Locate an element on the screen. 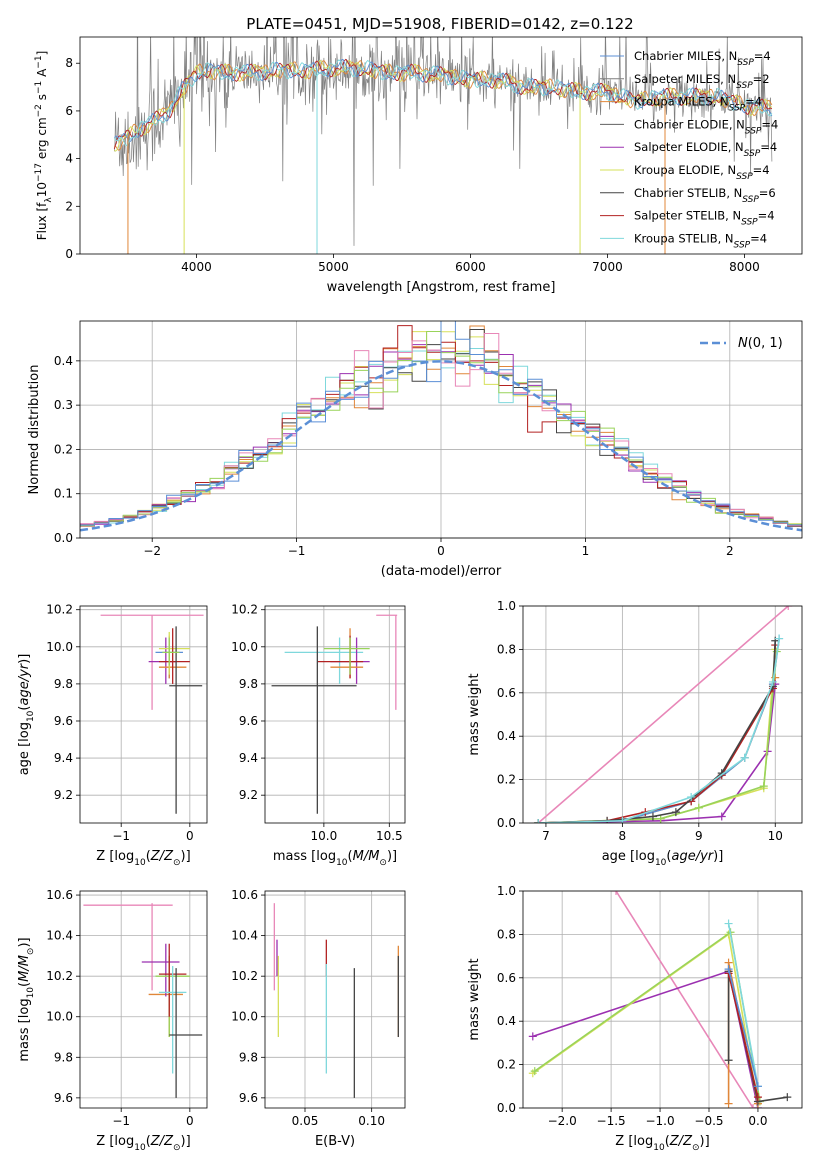  label-part: −2 is located at coordinates (39, 110).